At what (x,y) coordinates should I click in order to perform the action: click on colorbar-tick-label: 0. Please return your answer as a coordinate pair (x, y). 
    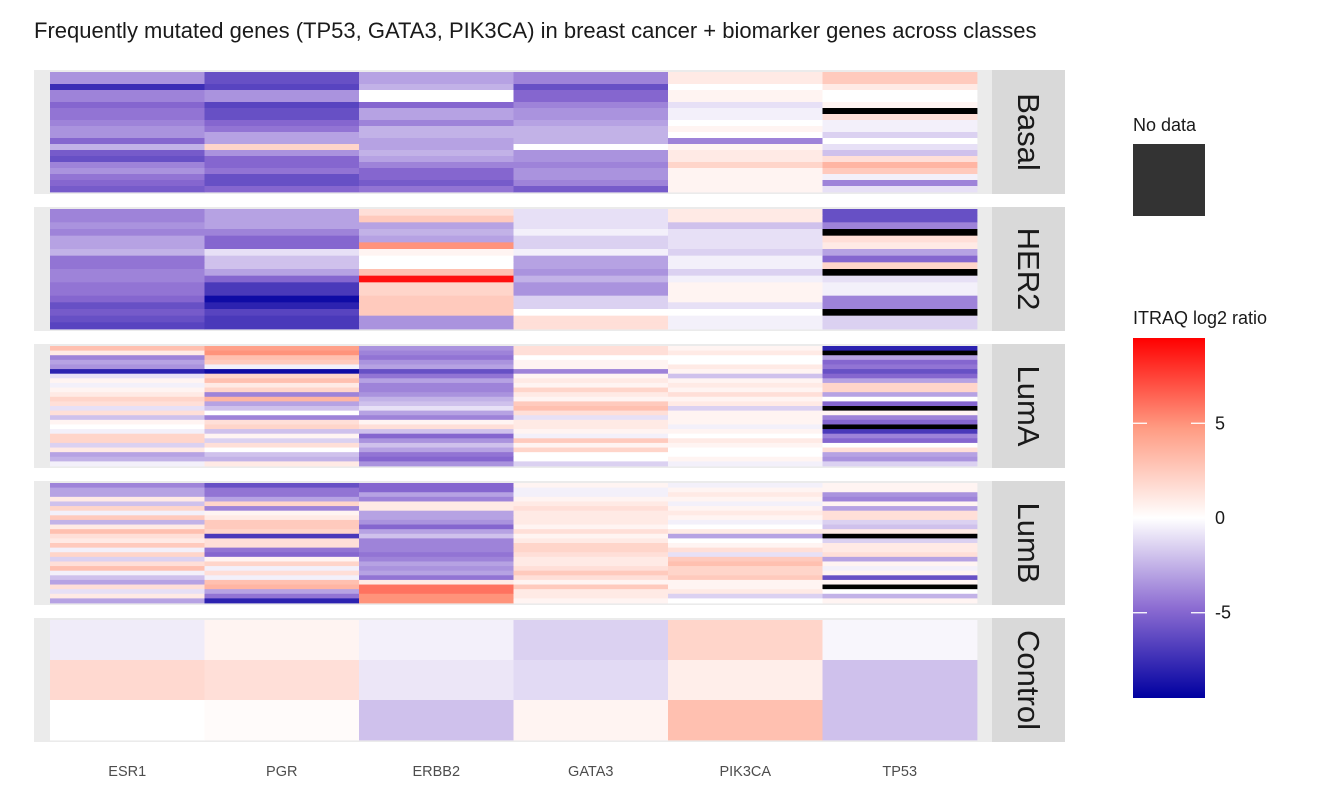
    Looking at the image, I should click on (1220, 518).